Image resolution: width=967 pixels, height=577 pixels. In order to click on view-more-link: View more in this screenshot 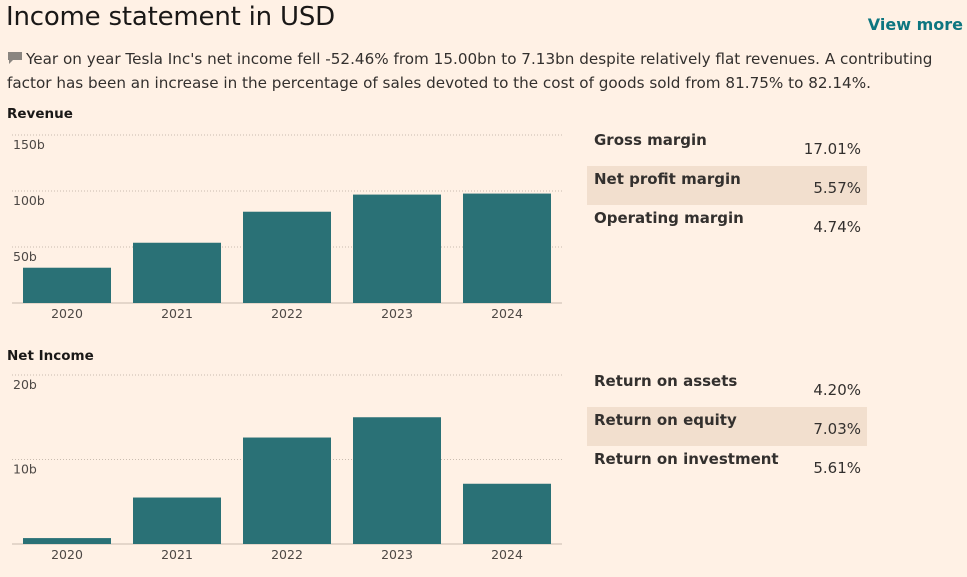, I will do `click(915, 24)`.